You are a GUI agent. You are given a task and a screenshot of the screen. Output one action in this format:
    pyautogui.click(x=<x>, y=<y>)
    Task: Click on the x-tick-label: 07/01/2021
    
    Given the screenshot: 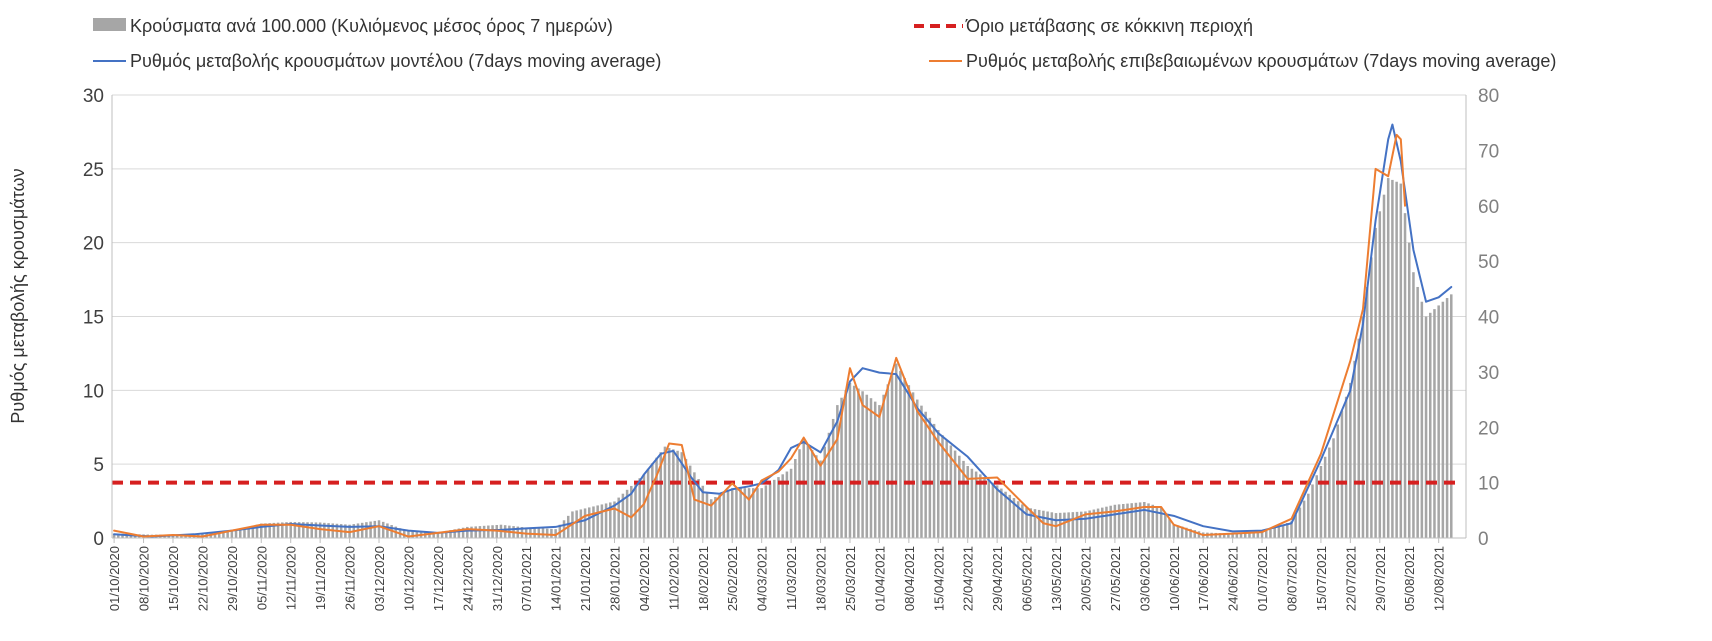 What is the action you would take?
    pyautogui.click(x=526, y=578)
    